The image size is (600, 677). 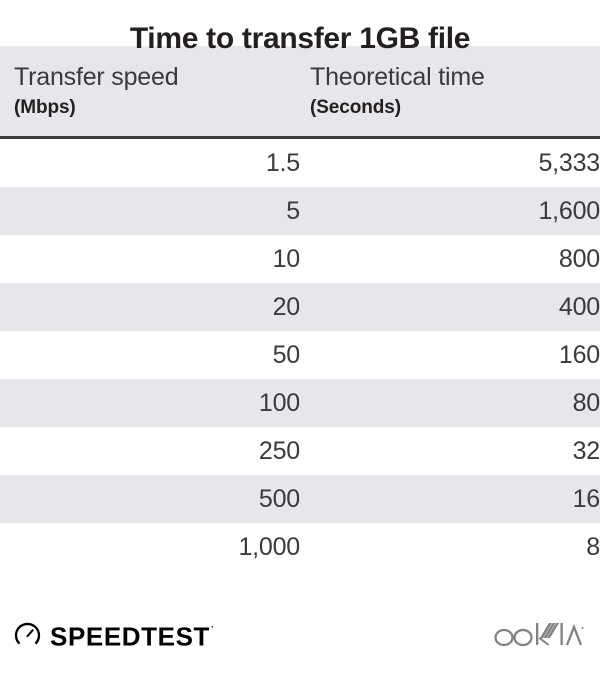 I want to click on cell-theoretical-time: 5,333, so click(x=569, y=162).